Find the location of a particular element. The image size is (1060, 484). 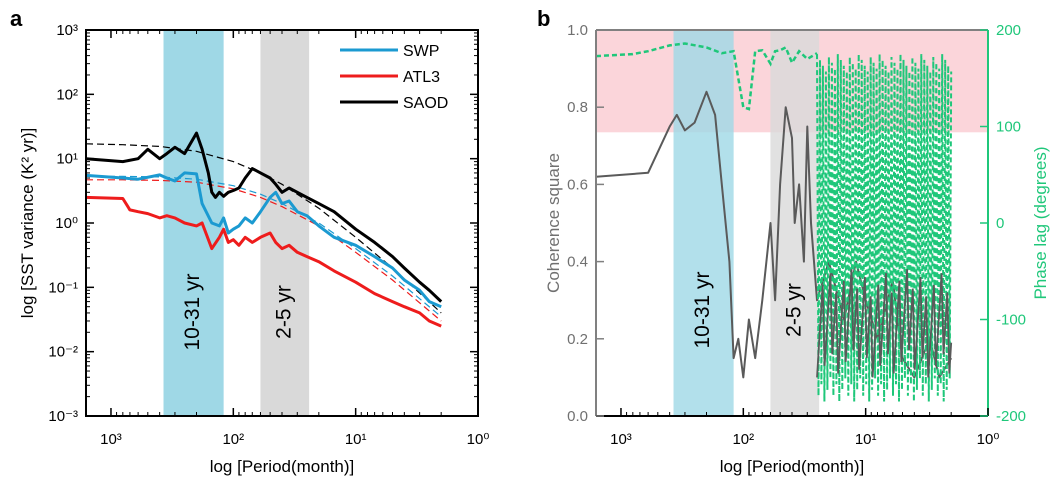

panel-b-y-axis-label: Coherence square is located at coordinates (553, 223).